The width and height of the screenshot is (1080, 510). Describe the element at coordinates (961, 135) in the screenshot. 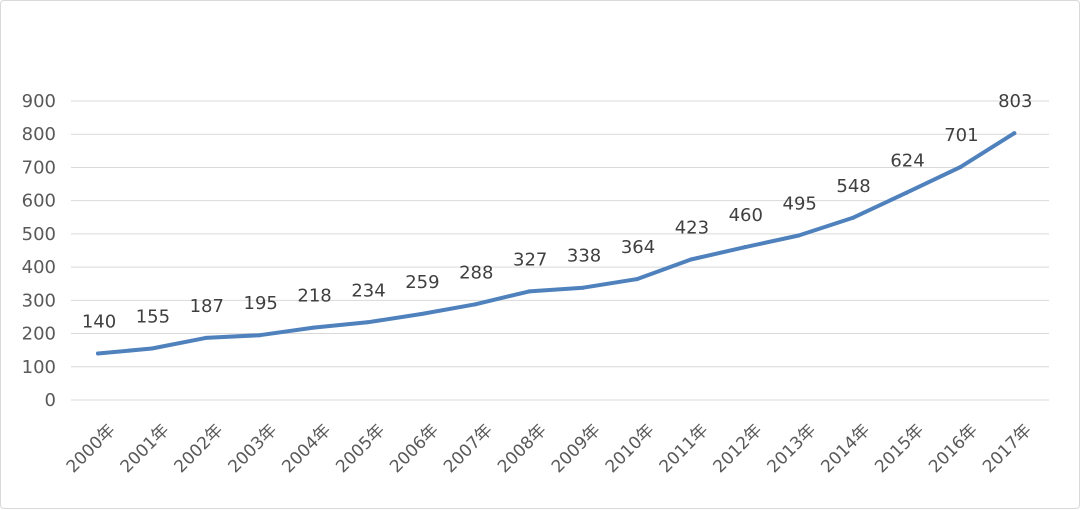

I see `data-label: 701` at that location.